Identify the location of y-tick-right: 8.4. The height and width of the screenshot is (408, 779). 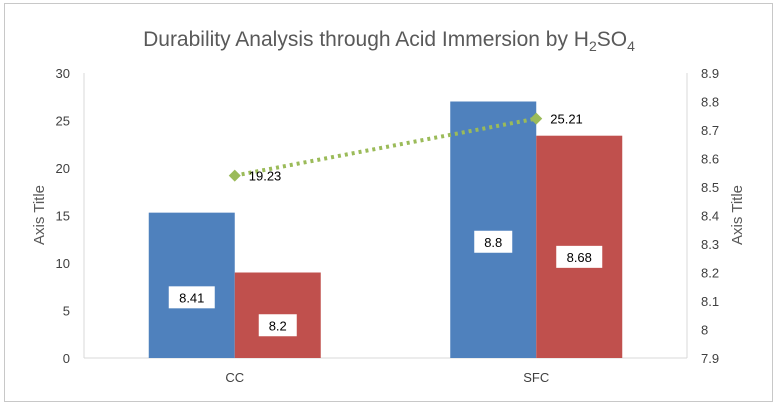
(710, 216).